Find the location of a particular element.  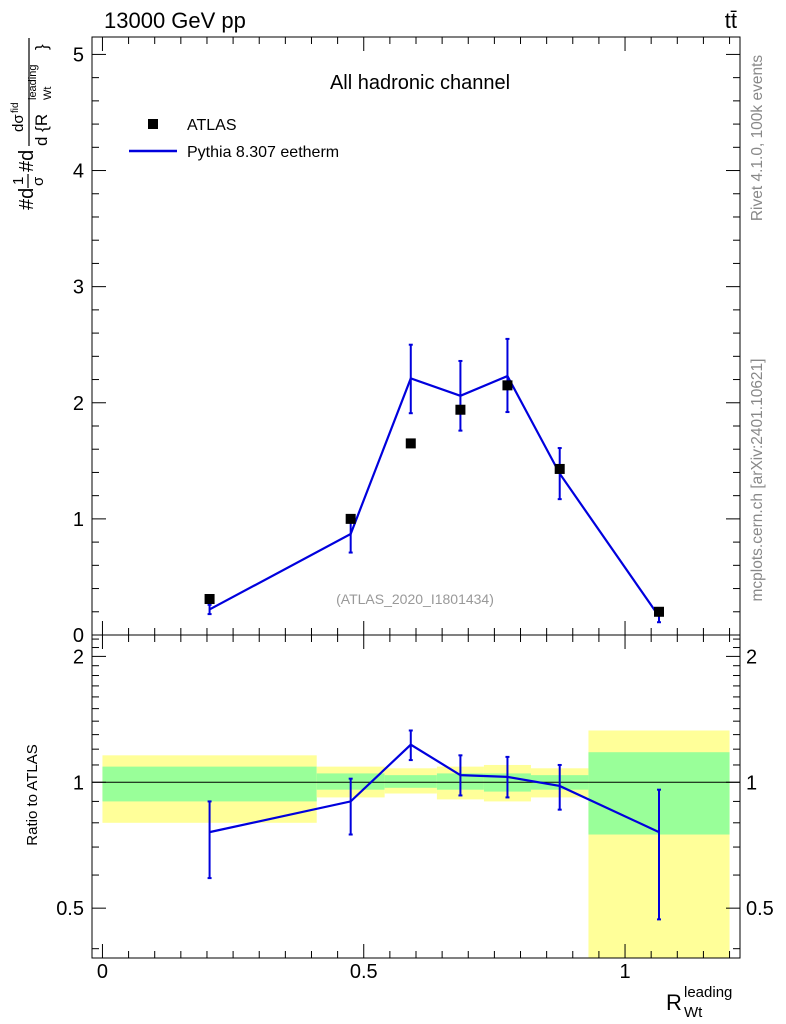

legend-pythia-label: Pythia 8.307 eetherm is located at coordinates (263, 152).